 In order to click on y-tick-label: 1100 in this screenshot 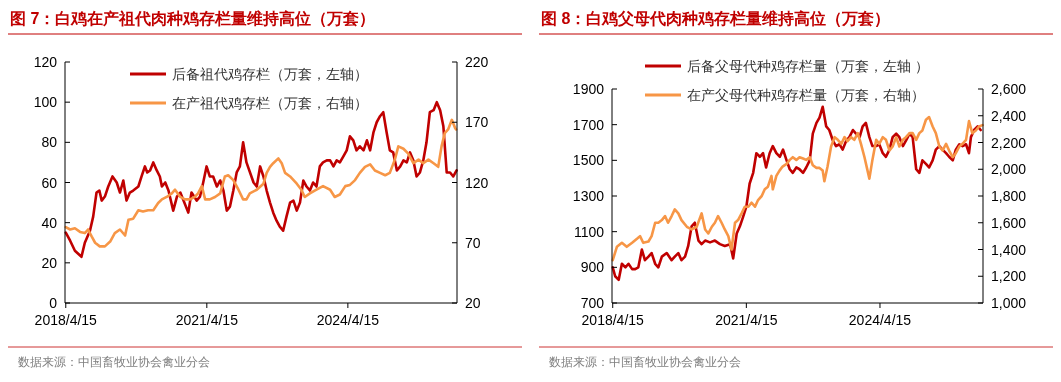, I will do `click(589, 231)`.